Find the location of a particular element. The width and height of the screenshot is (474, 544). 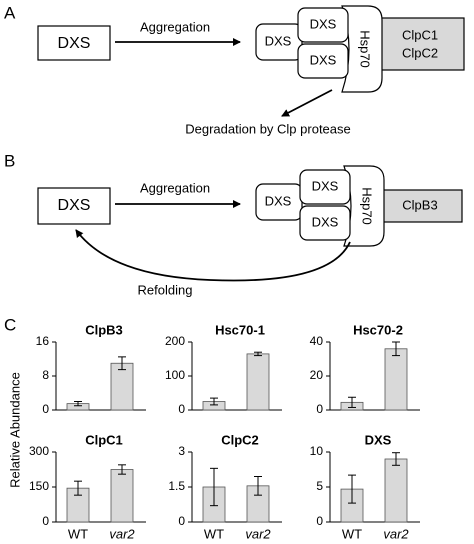

y-tick-label: 8 is located at coordinates (45, 375).